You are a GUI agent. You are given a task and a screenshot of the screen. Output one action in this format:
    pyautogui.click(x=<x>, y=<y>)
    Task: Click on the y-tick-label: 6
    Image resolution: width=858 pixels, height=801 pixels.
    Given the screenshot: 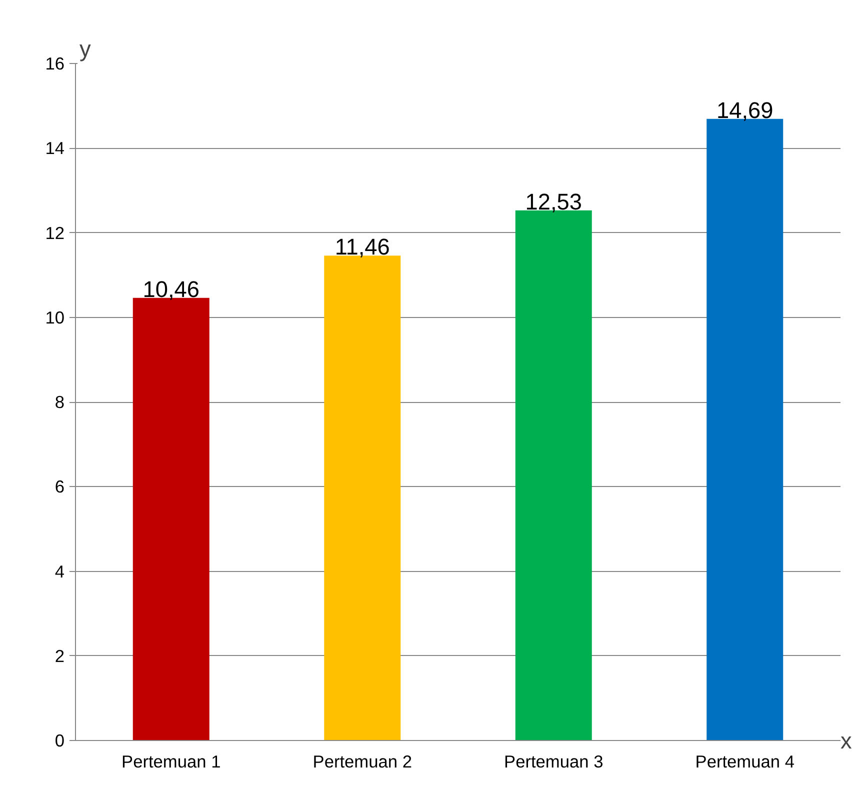 What is the action you would take?
    pyautogui.click(x=59, y=486)
    